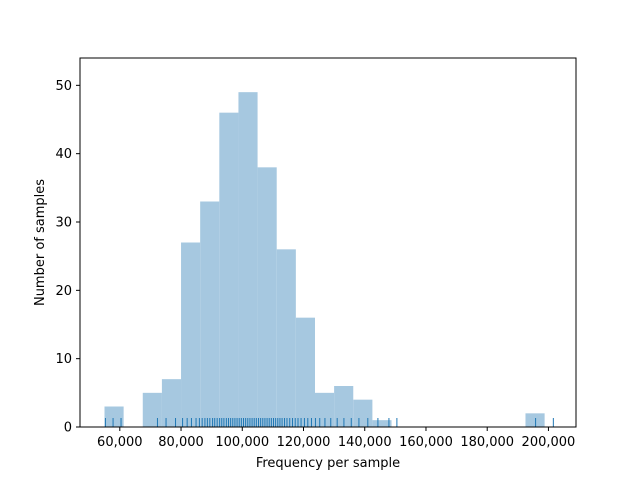  Describe the element at coordinates (63, 291) in the screenshot. I see `y-tick-label: 20` at that location.